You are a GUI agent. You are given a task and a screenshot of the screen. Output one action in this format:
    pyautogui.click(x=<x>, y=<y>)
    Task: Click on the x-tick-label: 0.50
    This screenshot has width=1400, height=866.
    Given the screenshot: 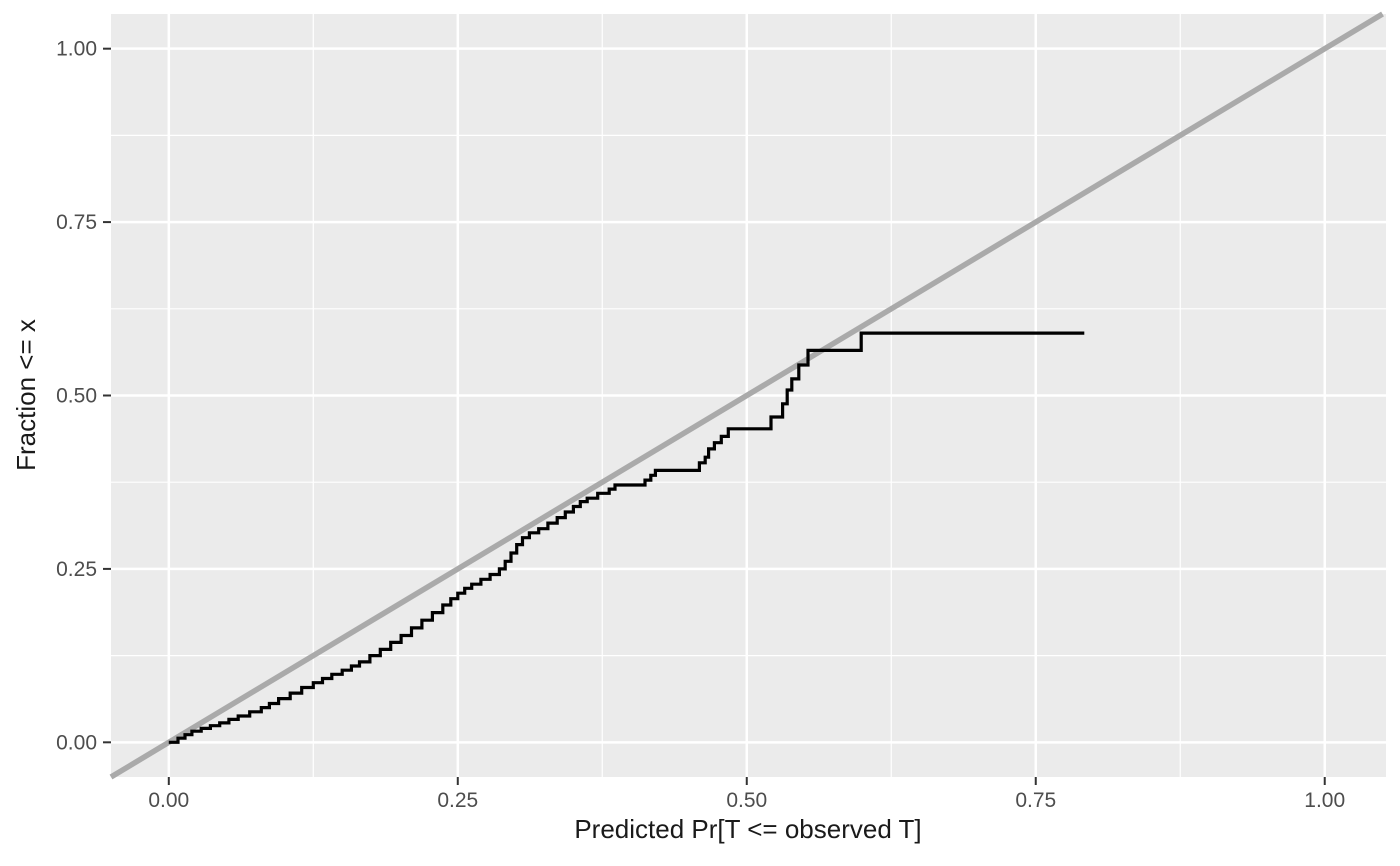 What is the action you would take?
    pyautogui.click(x=746, y=800)
    